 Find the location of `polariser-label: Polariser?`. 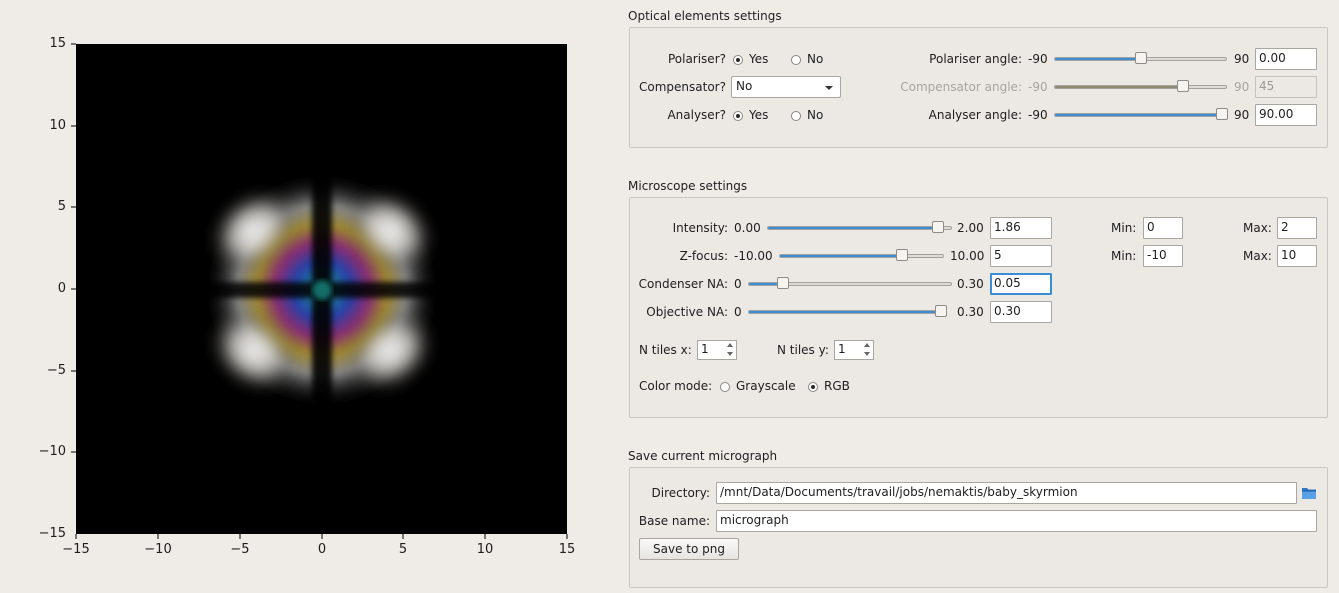

polariser-label: Polariser? is located at coordinates (696, 59).